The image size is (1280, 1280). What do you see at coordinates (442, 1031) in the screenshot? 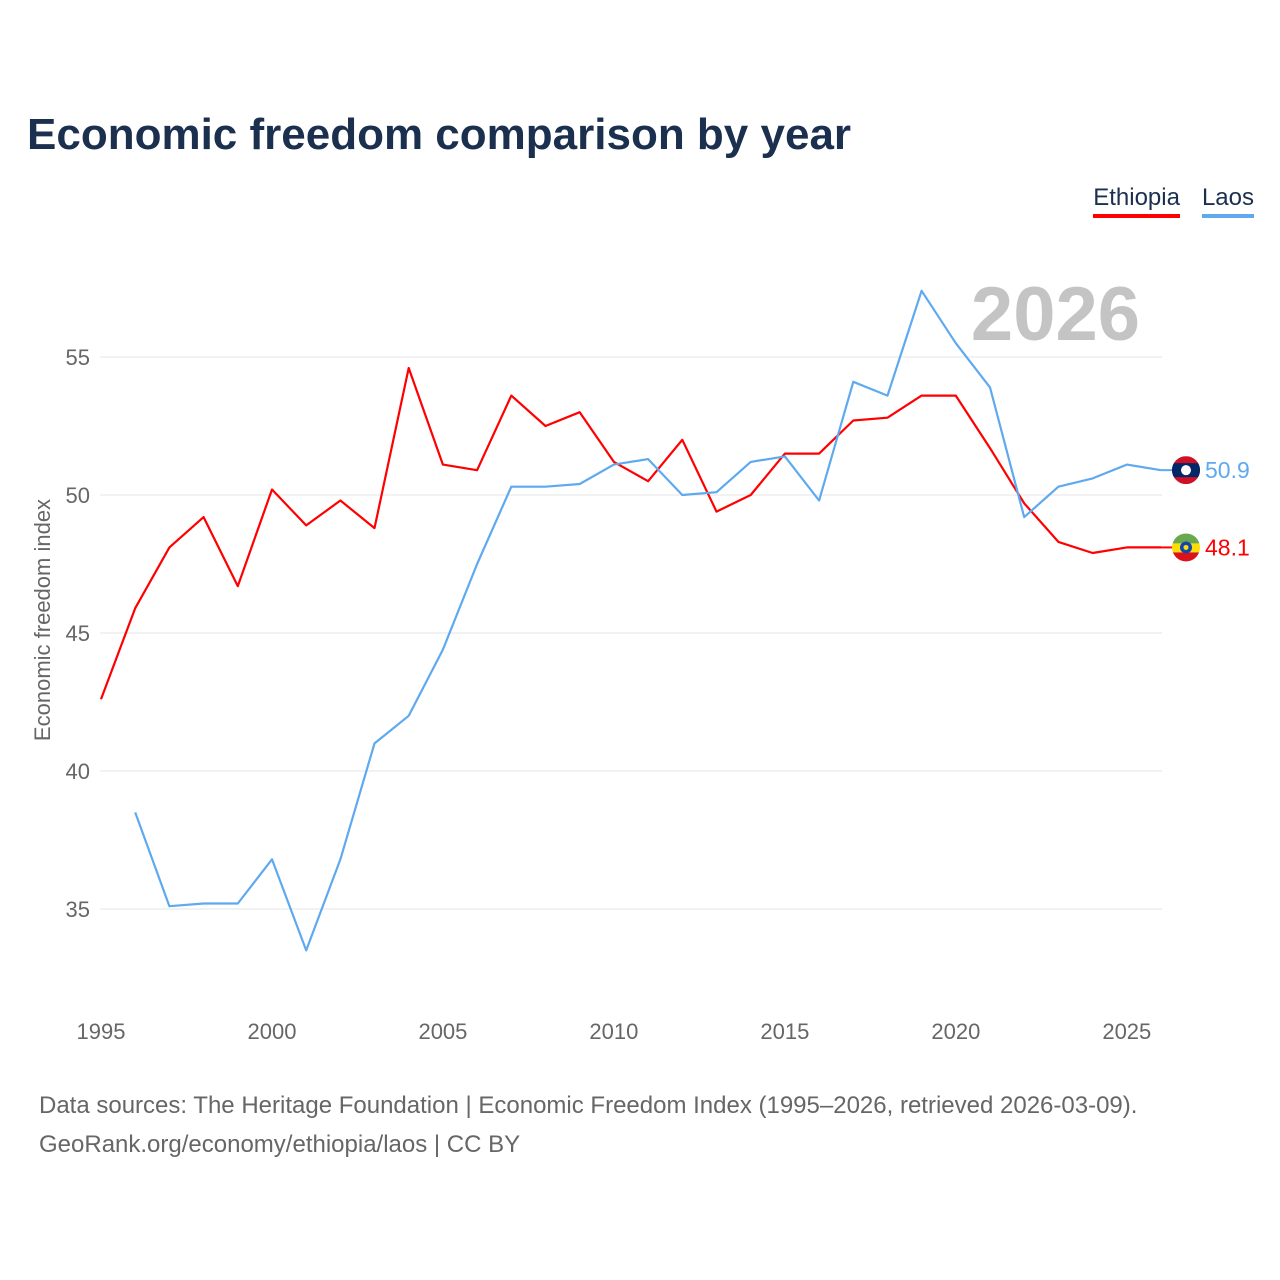
I see `x-tick-label: 2005` at bounding box center [442, 1031].